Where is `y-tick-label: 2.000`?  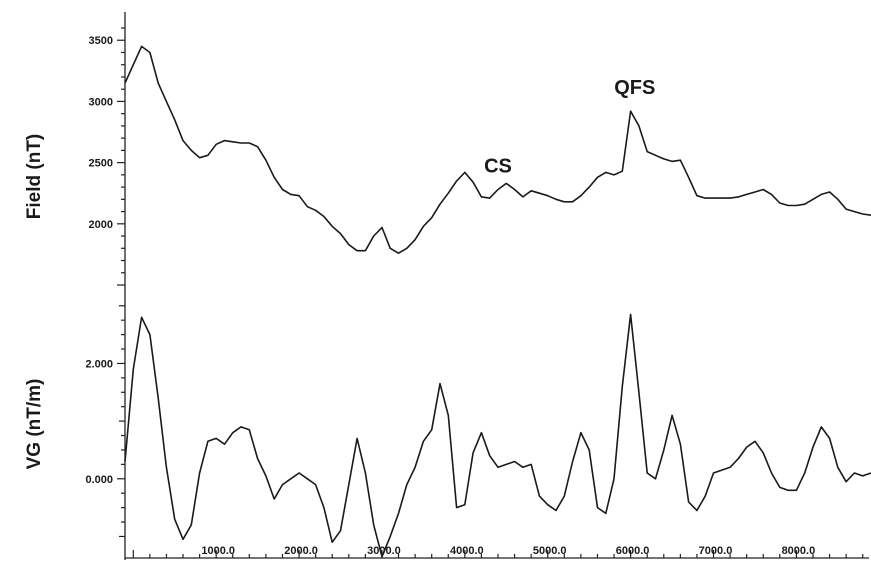 y-tick-label: 2.000 is located at coordinates (99, 364).